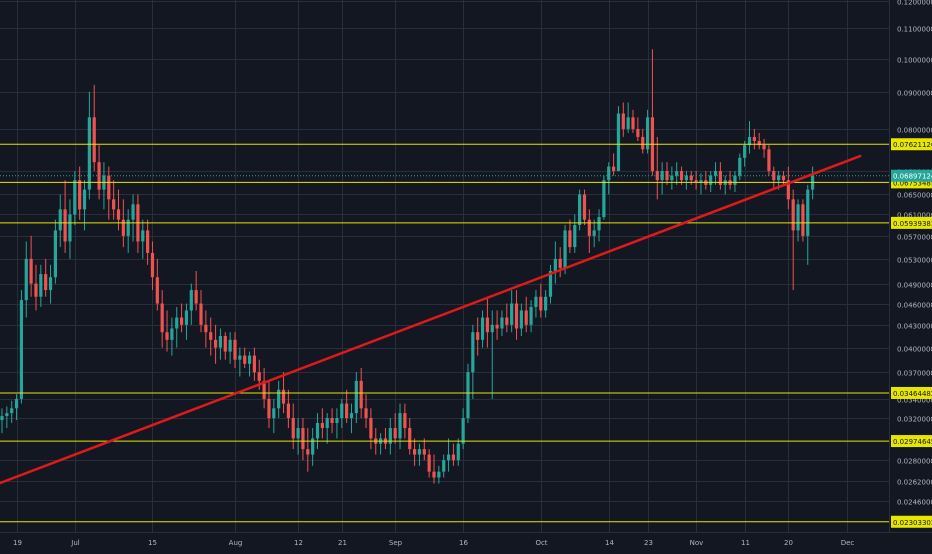 Image resolution: width=932 pixels, height=554 pixels. What do you see at coordinates (914, 238) in the screenshot?
I see `y-tick-label: 0.05700000` at bounding box center [914, 238].